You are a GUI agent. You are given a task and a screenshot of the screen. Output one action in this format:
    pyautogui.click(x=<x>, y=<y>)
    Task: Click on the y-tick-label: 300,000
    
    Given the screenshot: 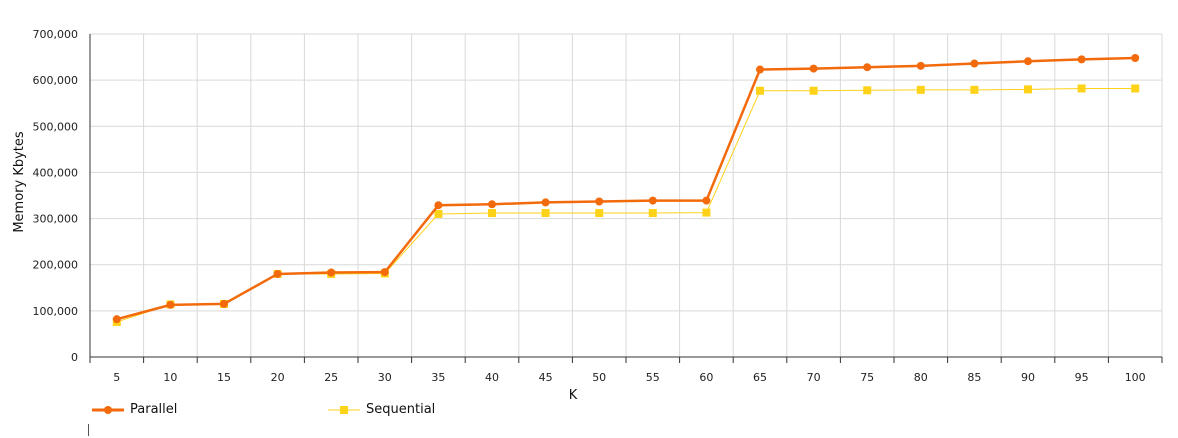 What is the action you would take?
    pyautogui.click(x=56, y=219)
    